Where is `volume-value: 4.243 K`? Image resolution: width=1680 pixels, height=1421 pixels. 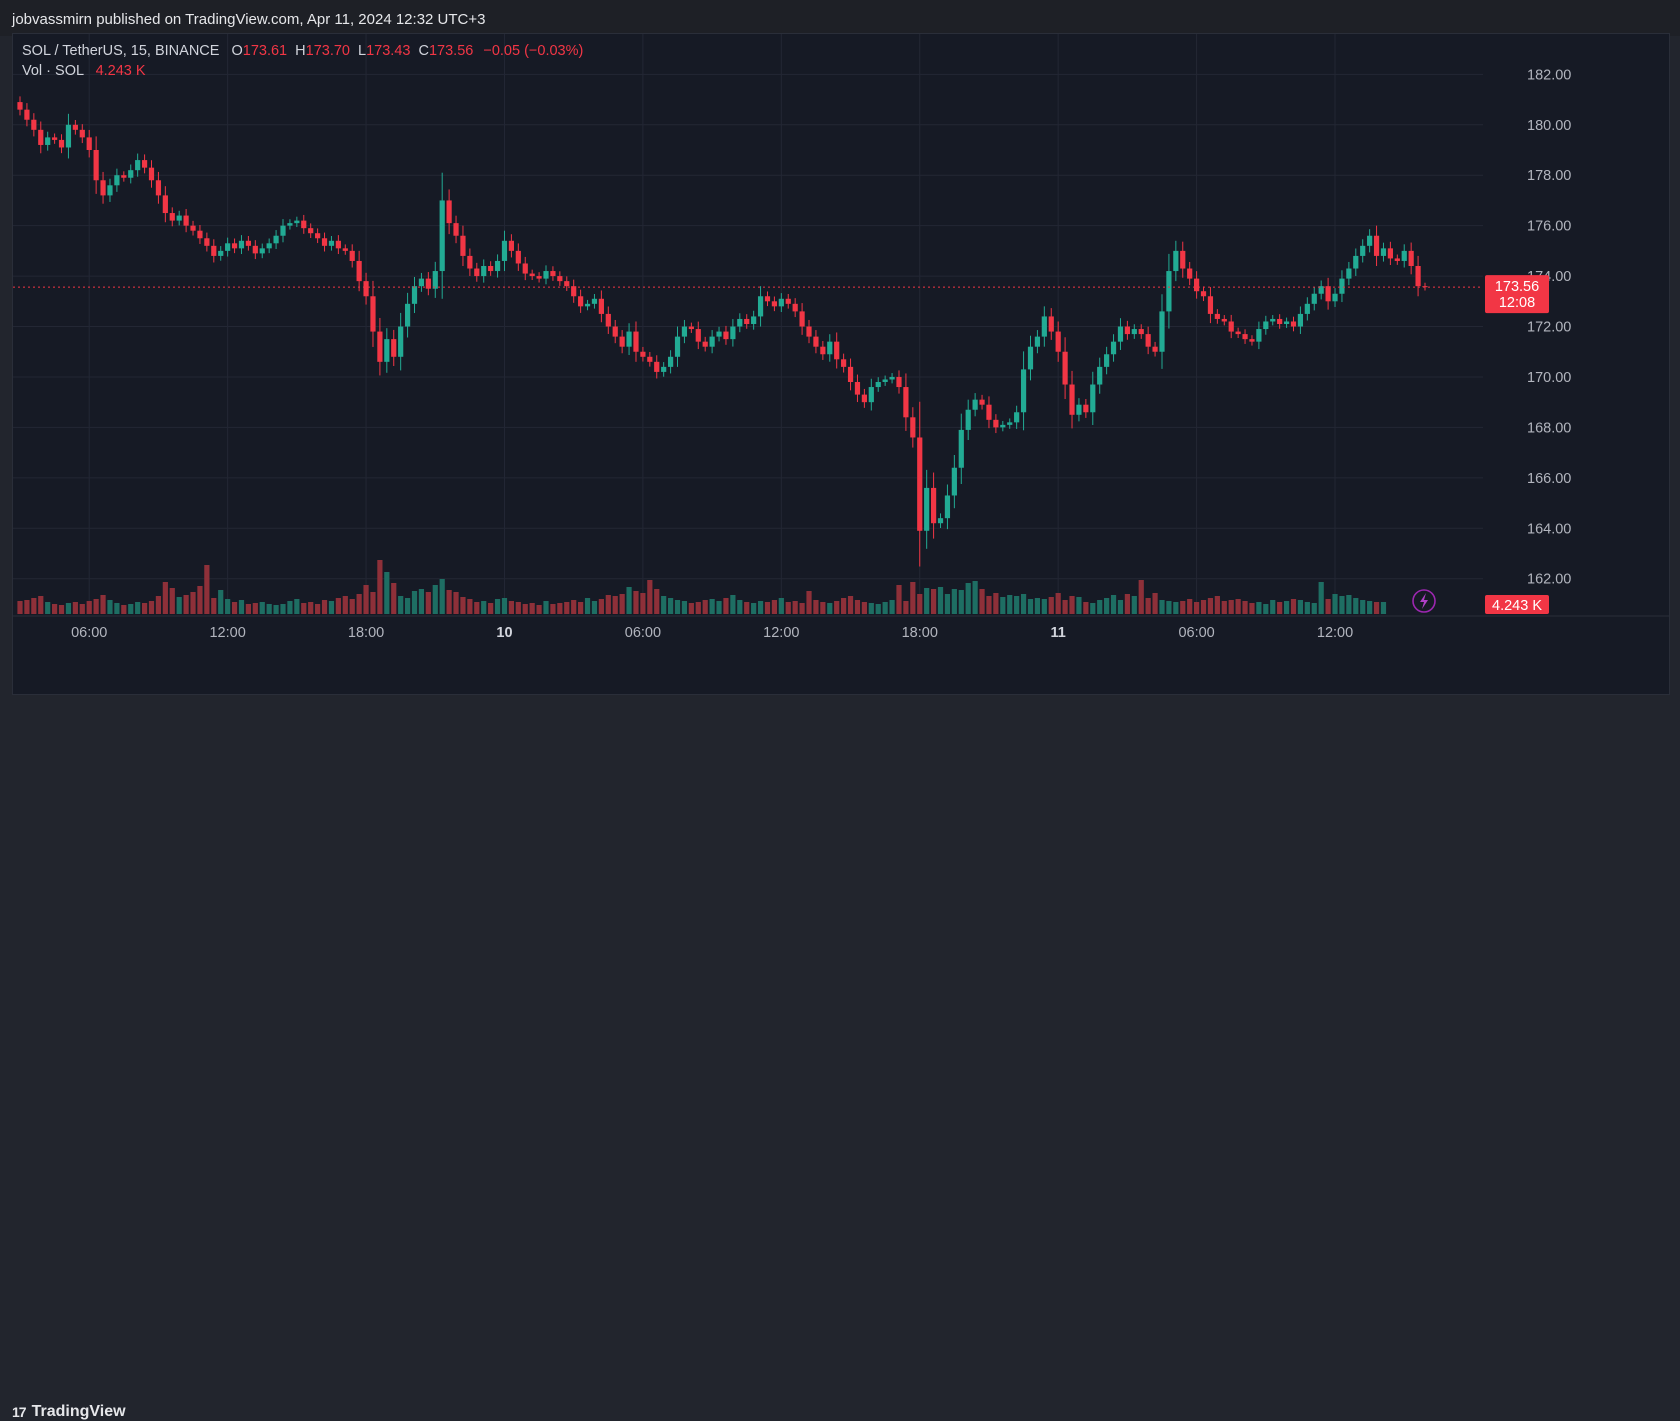 volume-value: 4.243 K is located at coordinates (120, 71).